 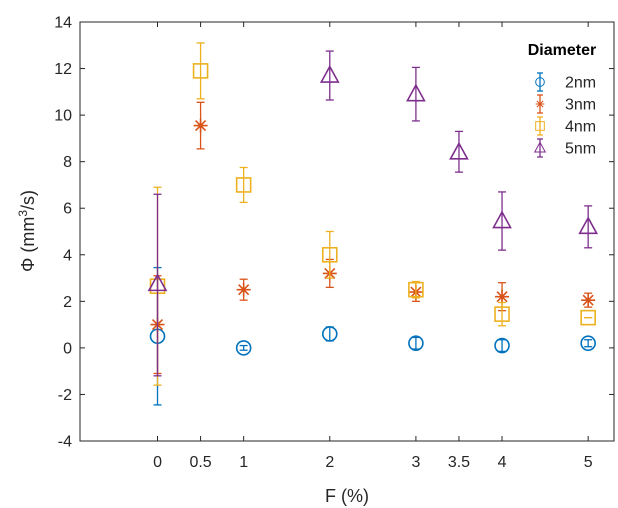 What do you see at coordinates (67, 348) in the screenshot?
I see `y-tick-label: 0` at bounding box center [67, 348].